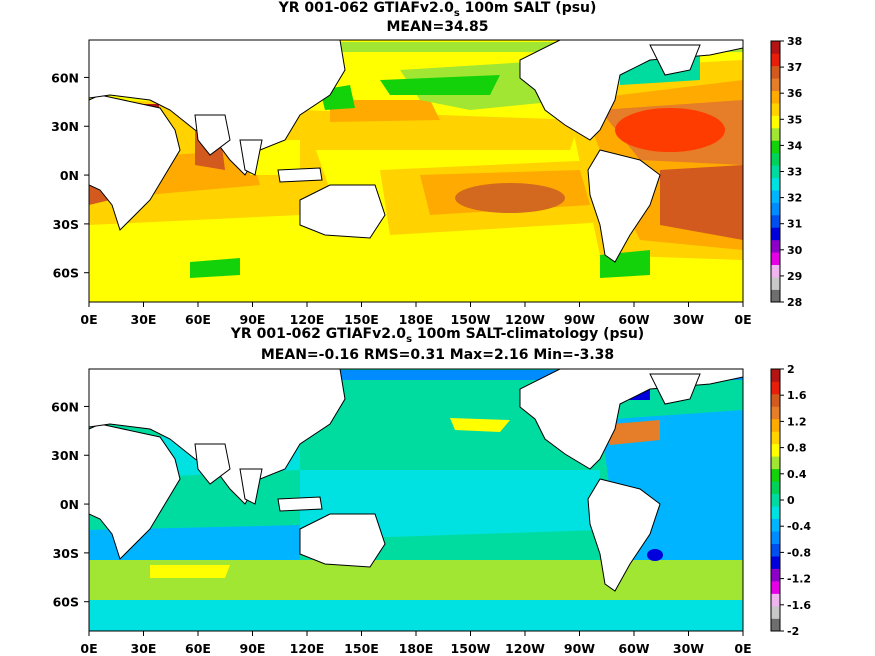  Describe the element at coordinates (510, 198) in the screenshot. I see `south-pacific-salinity-max` at that location.